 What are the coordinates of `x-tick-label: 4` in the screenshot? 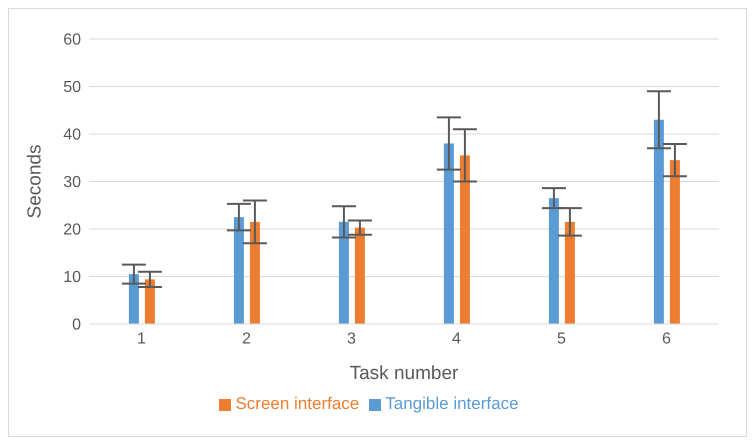 It's located at (457, 339).